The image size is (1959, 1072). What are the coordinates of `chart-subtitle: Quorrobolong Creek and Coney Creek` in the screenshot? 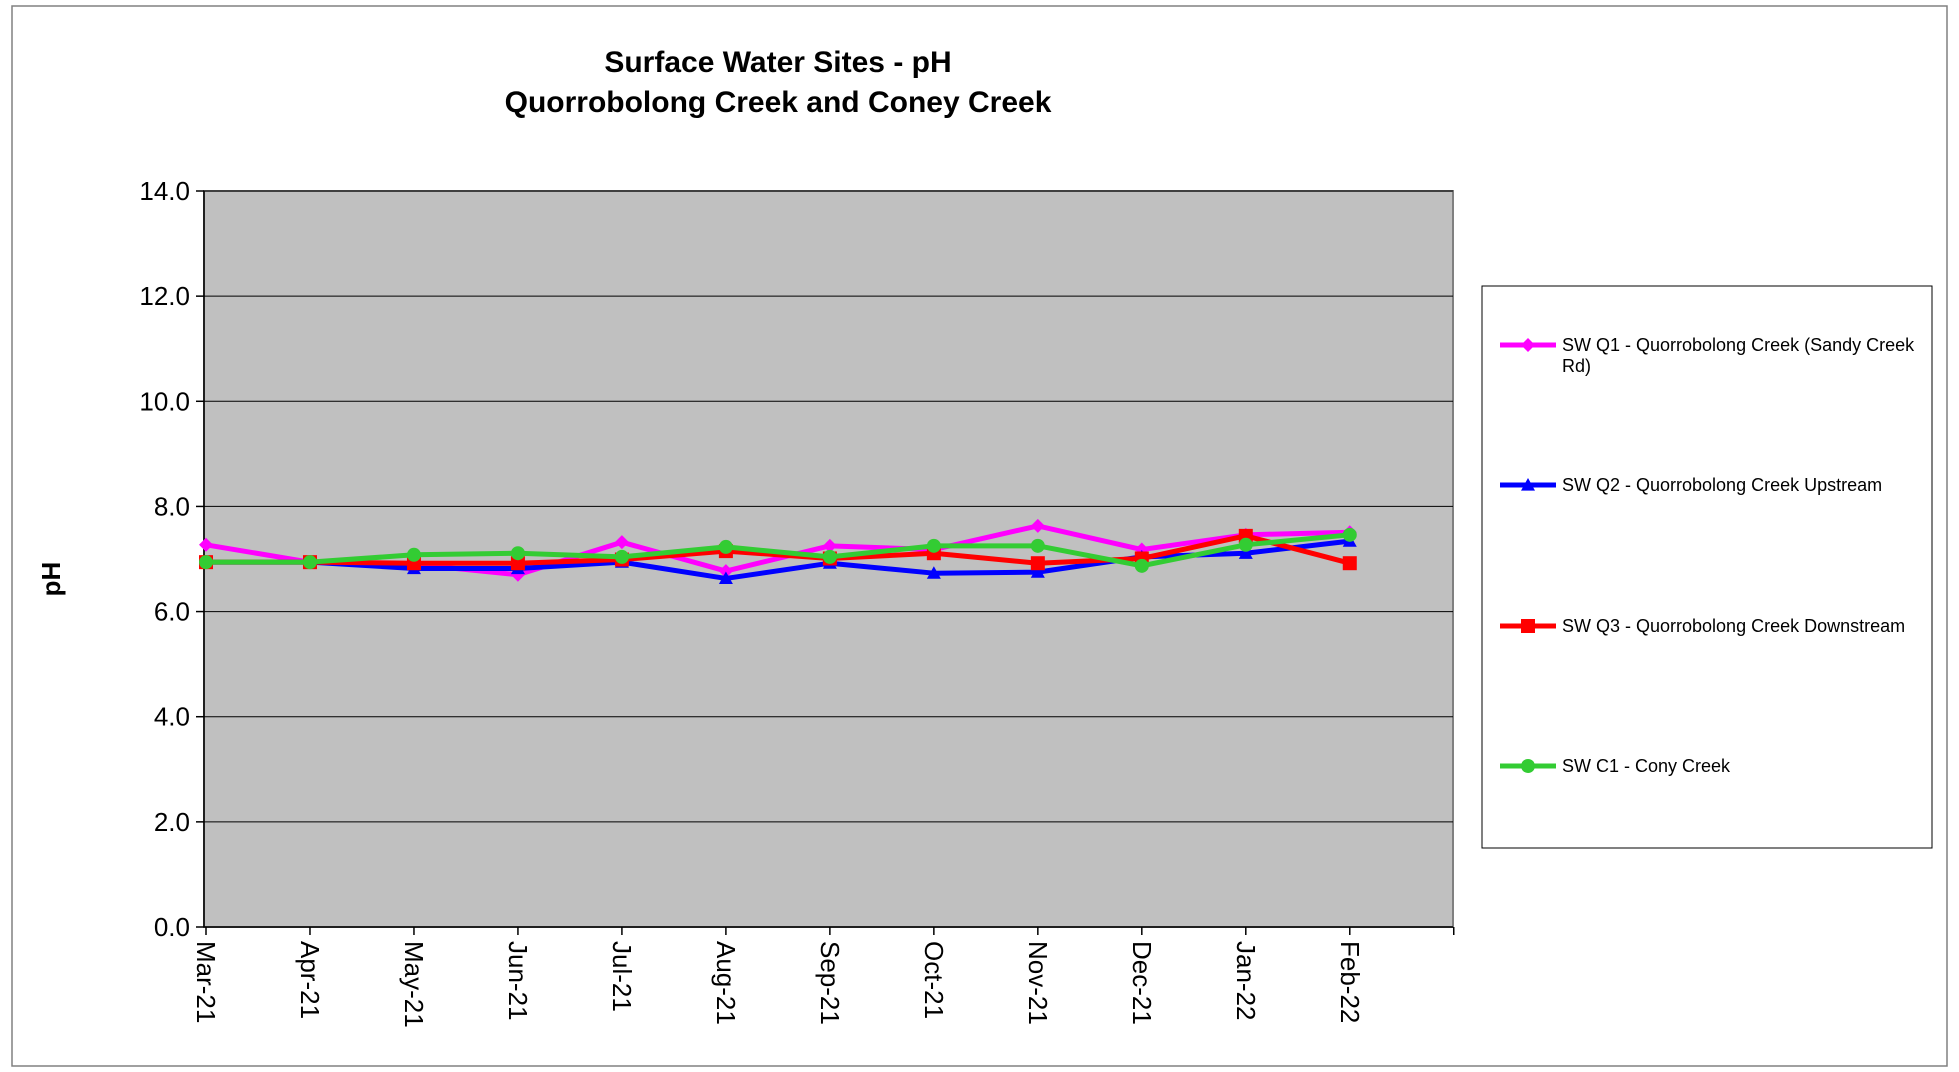 It's located at (778, 102).